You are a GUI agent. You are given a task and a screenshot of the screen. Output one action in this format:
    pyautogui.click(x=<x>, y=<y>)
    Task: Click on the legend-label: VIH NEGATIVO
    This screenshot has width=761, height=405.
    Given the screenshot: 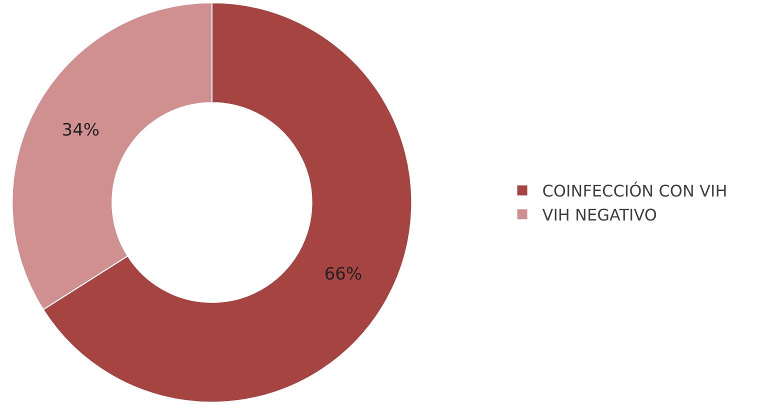 What is the action you would take?
    pyautogui.click(x=599, y=214)
    